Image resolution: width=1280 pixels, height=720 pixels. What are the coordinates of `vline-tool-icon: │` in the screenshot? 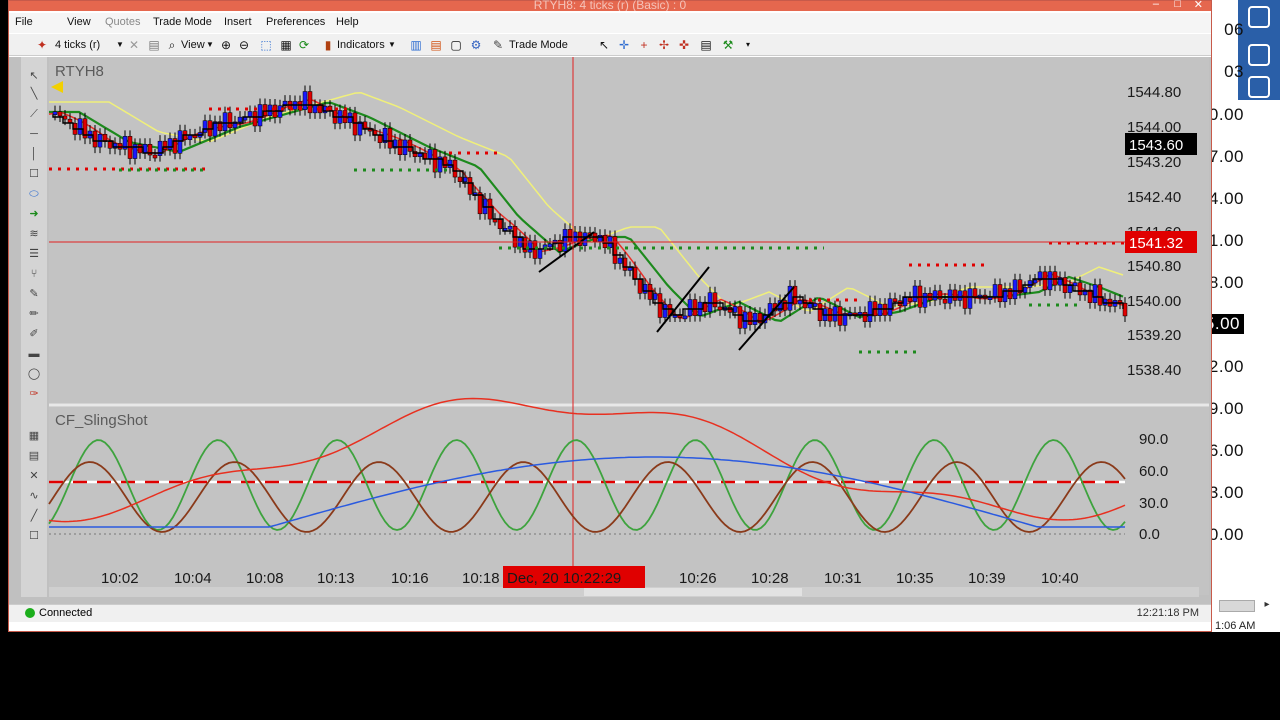 It's located at (34, 154).